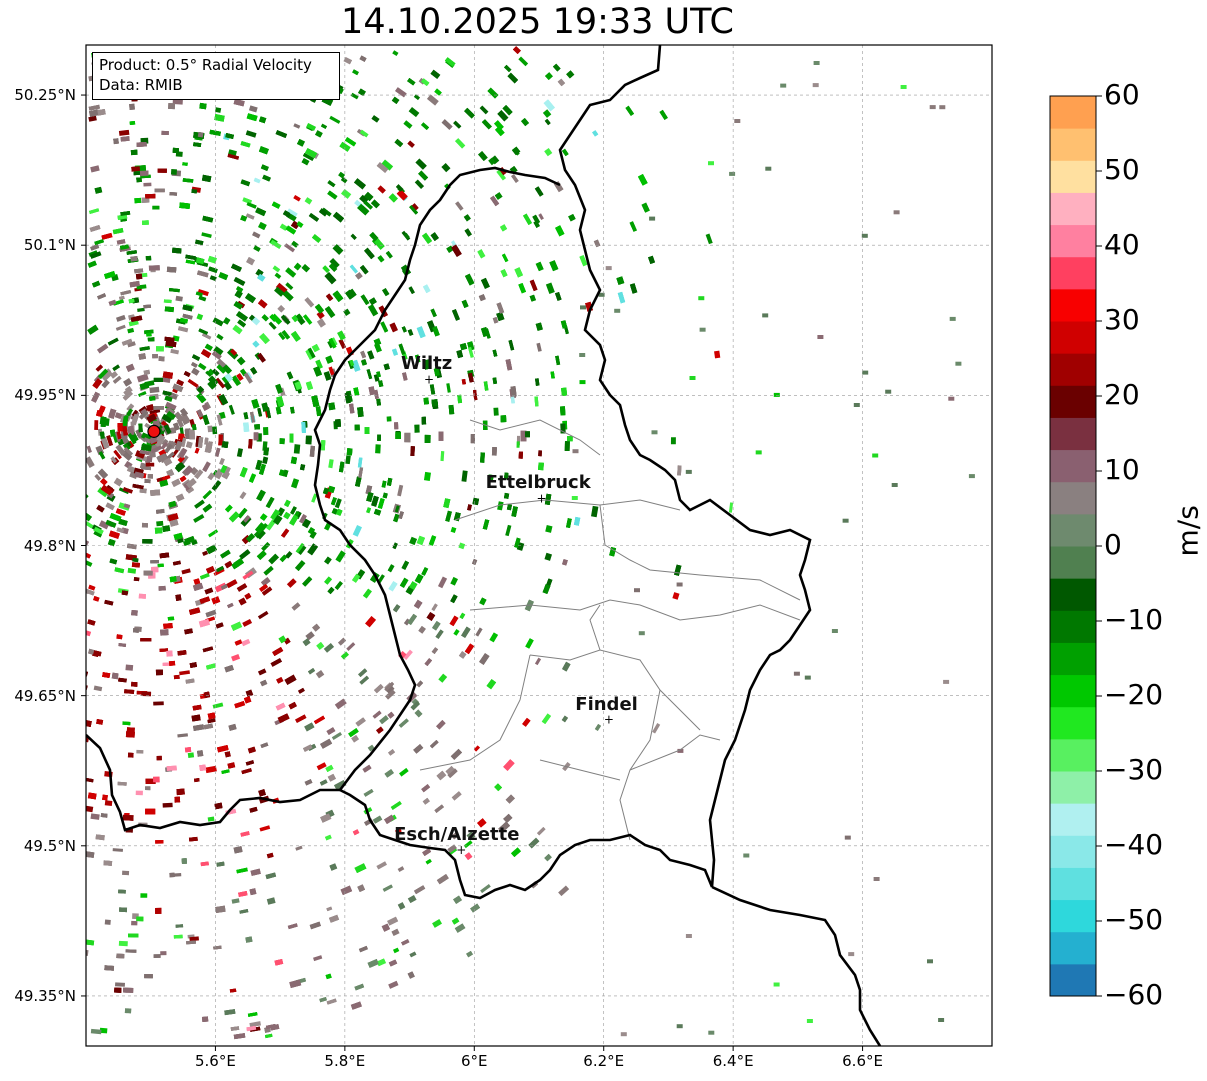 This screenshot has height=1081, width=1207. I want to click on city-label: Ettelbruck, so click(538, 483).